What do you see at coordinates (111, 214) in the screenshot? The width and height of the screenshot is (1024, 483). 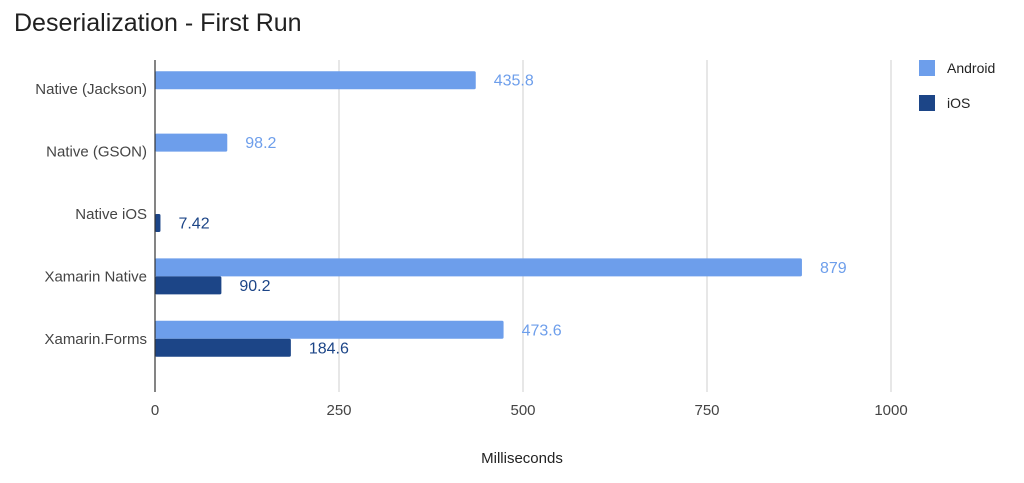 I see `category-label: Native iOS` at bounding box center [111, 214].